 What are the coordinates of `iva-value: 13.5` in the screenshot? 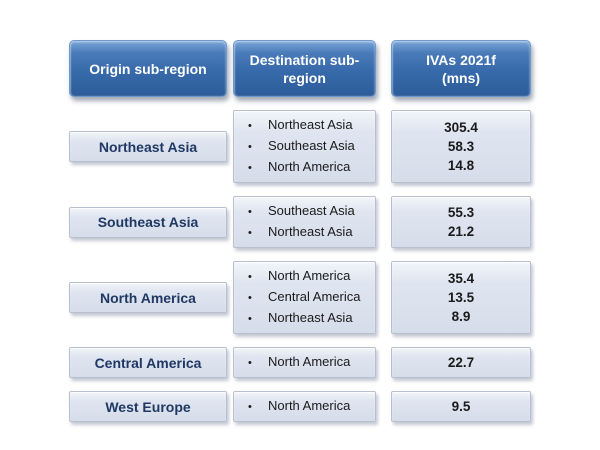 It's located at (461, 297).